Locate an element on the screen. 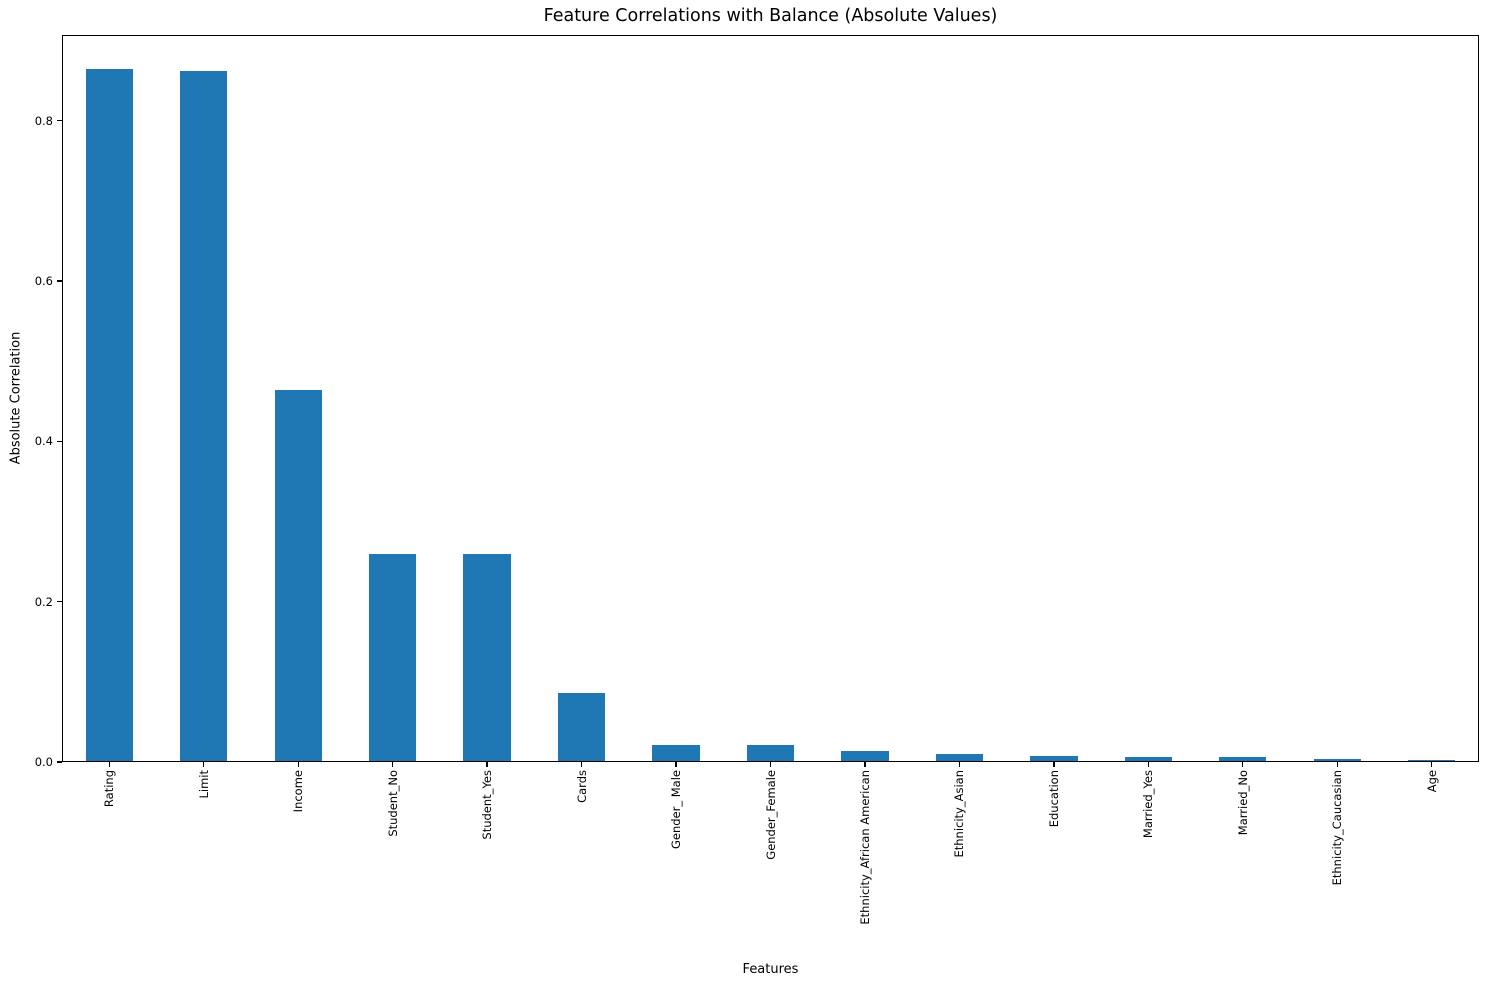 The image size is (1489, 989). x-tick-label-text: Student_Yes is located at coordinates (487, 805).